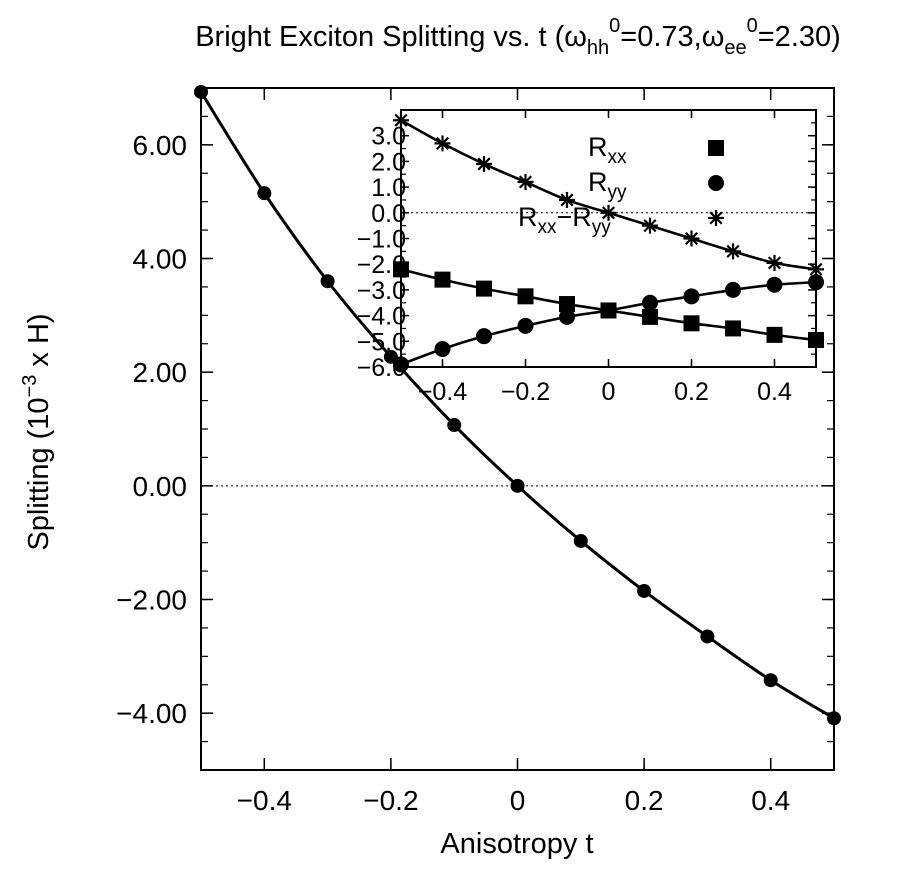  Describe the element at coordinates (160, 372) in the screenshot. I see `main-ytick-label: 2.00` at that location.